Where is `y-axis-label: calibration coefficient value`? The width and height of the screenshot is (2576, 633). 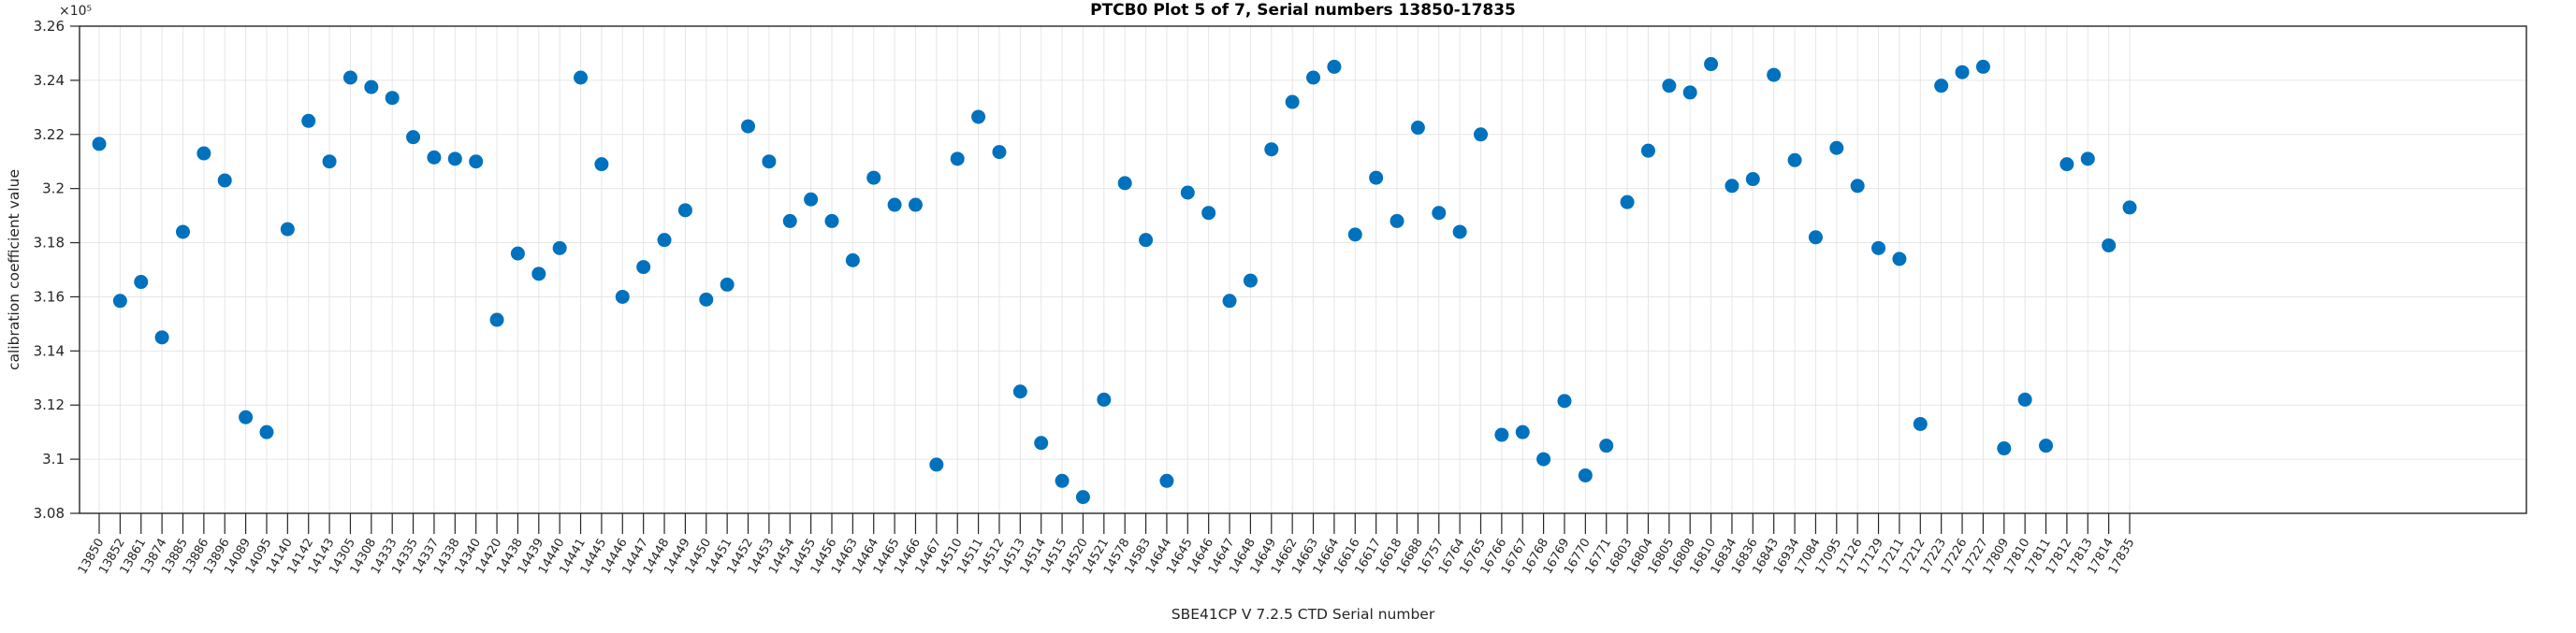 y-axis-label: calibration coefficient value is located at coordinates (14, 269).